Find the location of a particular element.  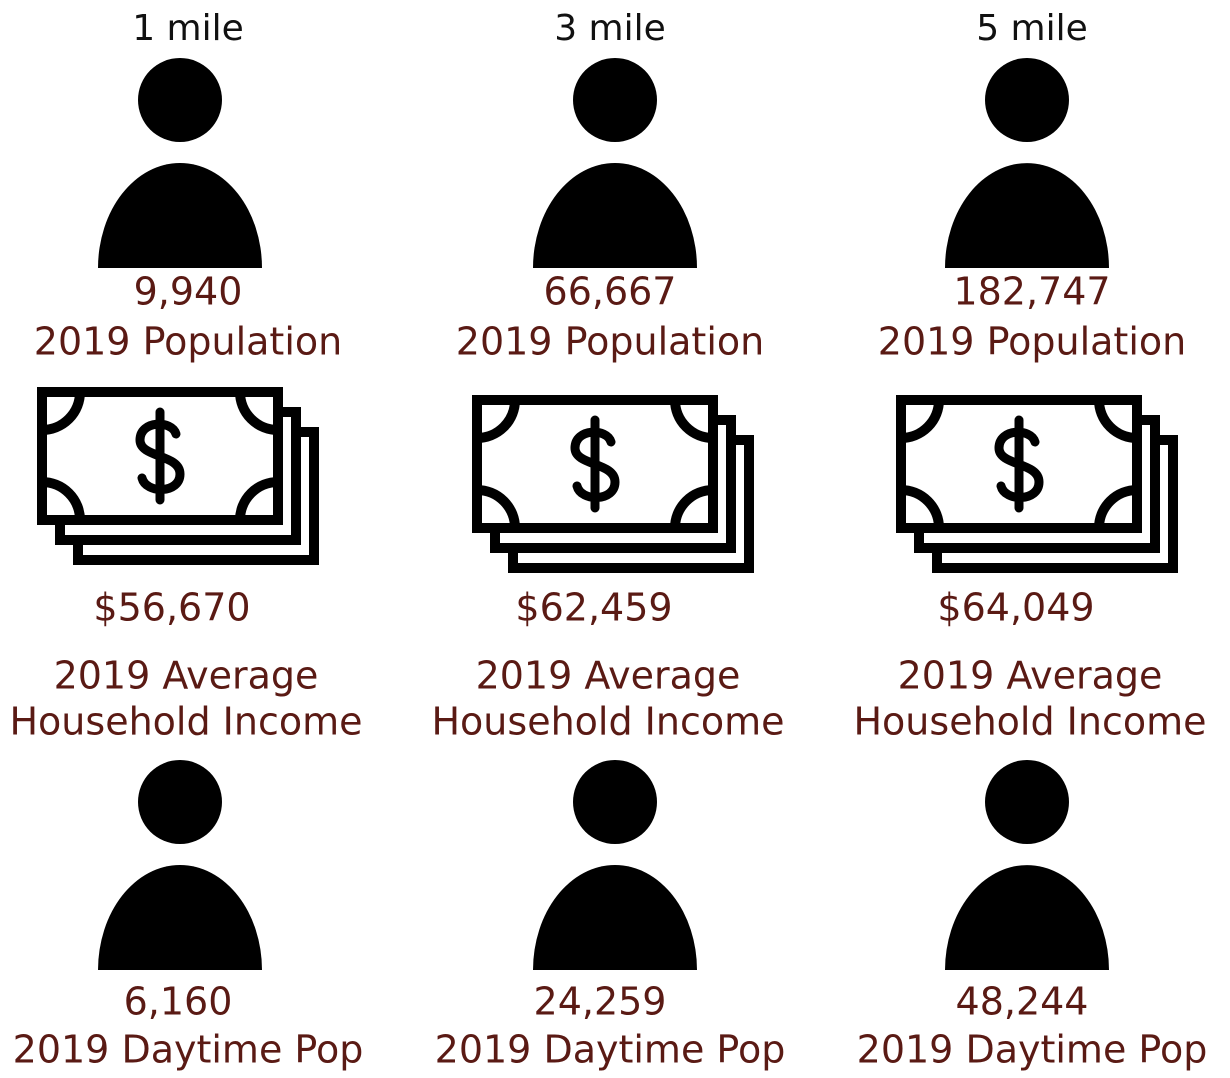

radius-header: 5 mile is located at coordinates (1032, 28).